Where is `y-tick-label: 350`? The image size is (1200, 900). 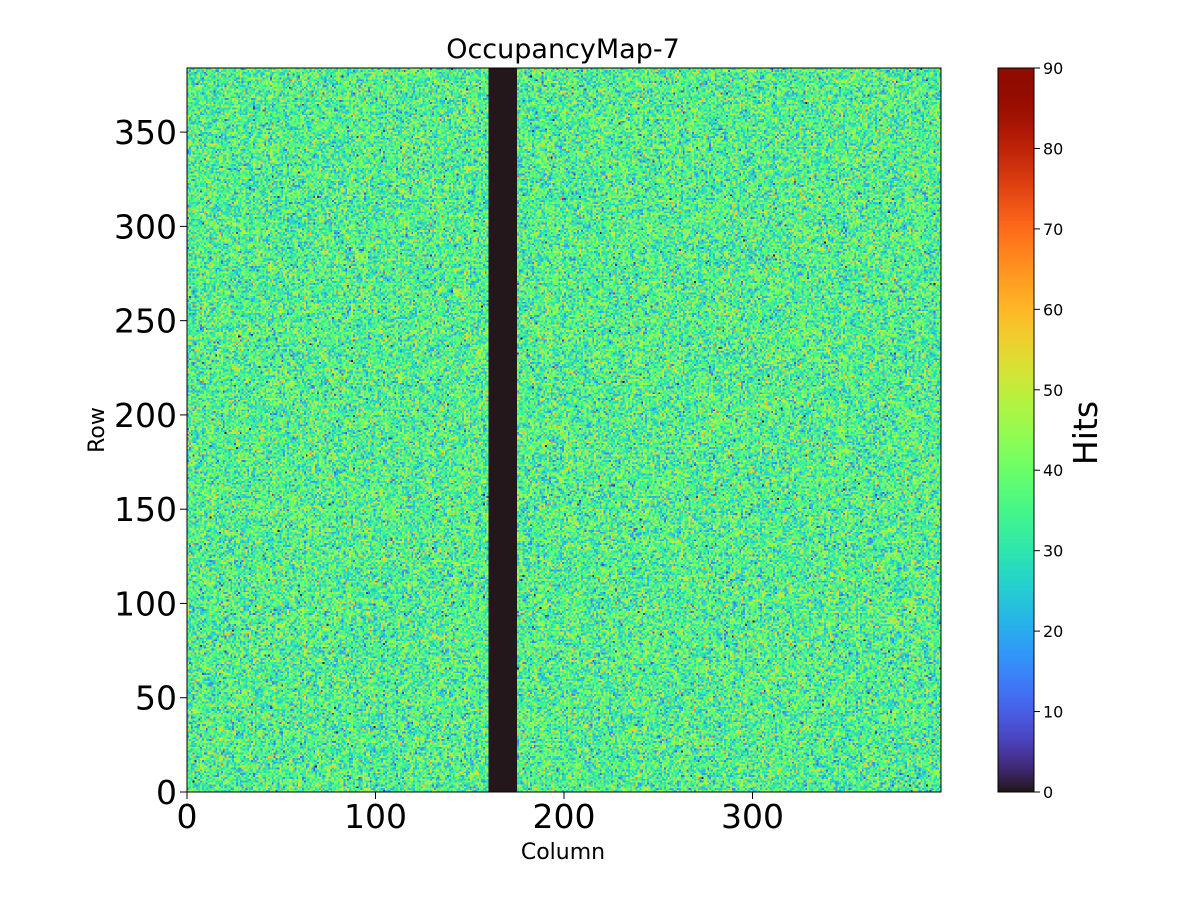 y-tick-label: 350 is located at coordinates (145, 132).